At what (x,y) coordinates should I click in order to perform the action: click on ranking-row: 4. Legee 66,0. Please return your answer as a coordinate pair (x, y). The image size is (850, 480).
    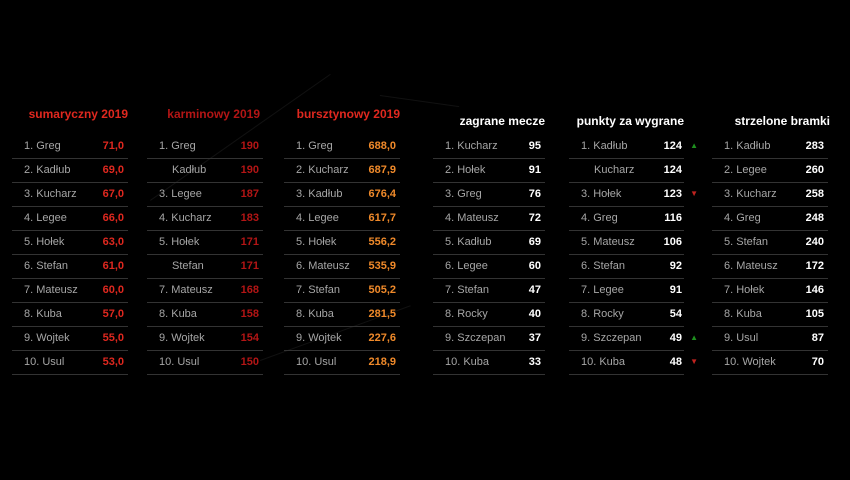
    Looking at the image, I should click on (70, 219).